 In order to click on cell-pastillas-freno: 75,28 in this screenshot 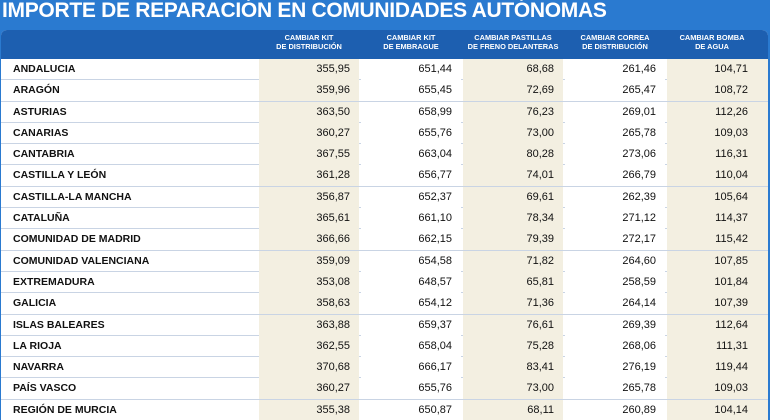, I will do `click(513, 346)`.